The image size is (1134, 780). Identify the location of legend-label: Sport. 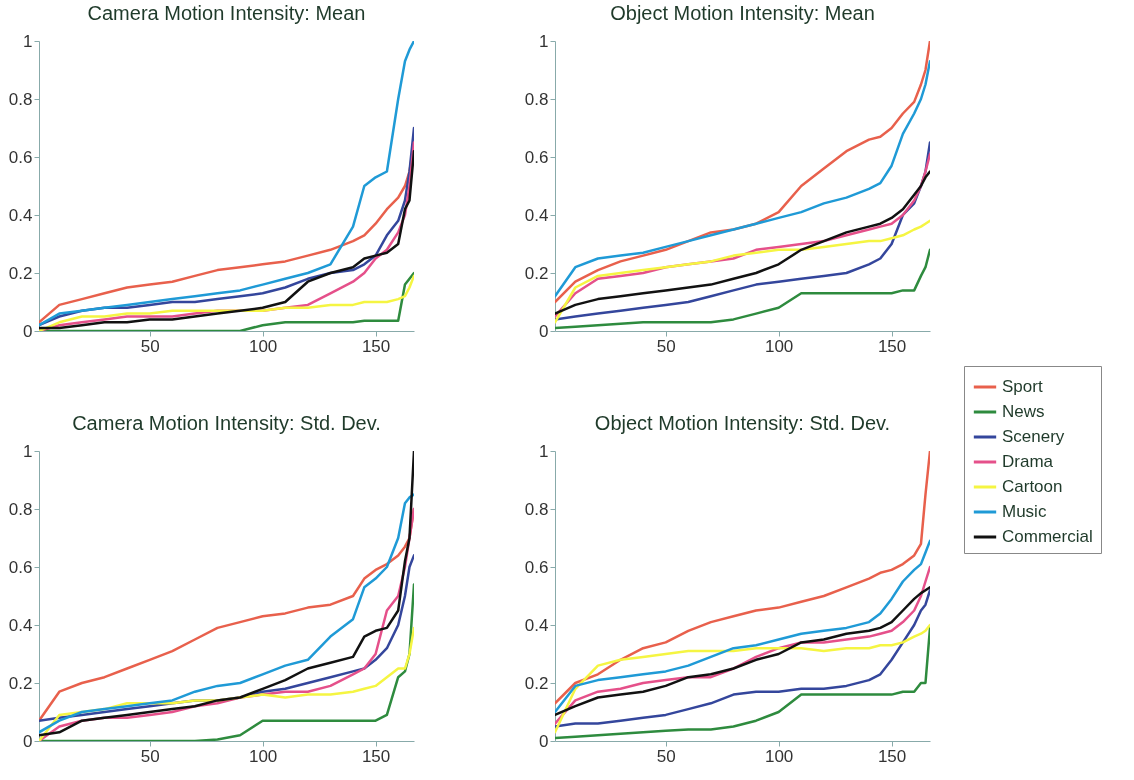
(1022, 386).